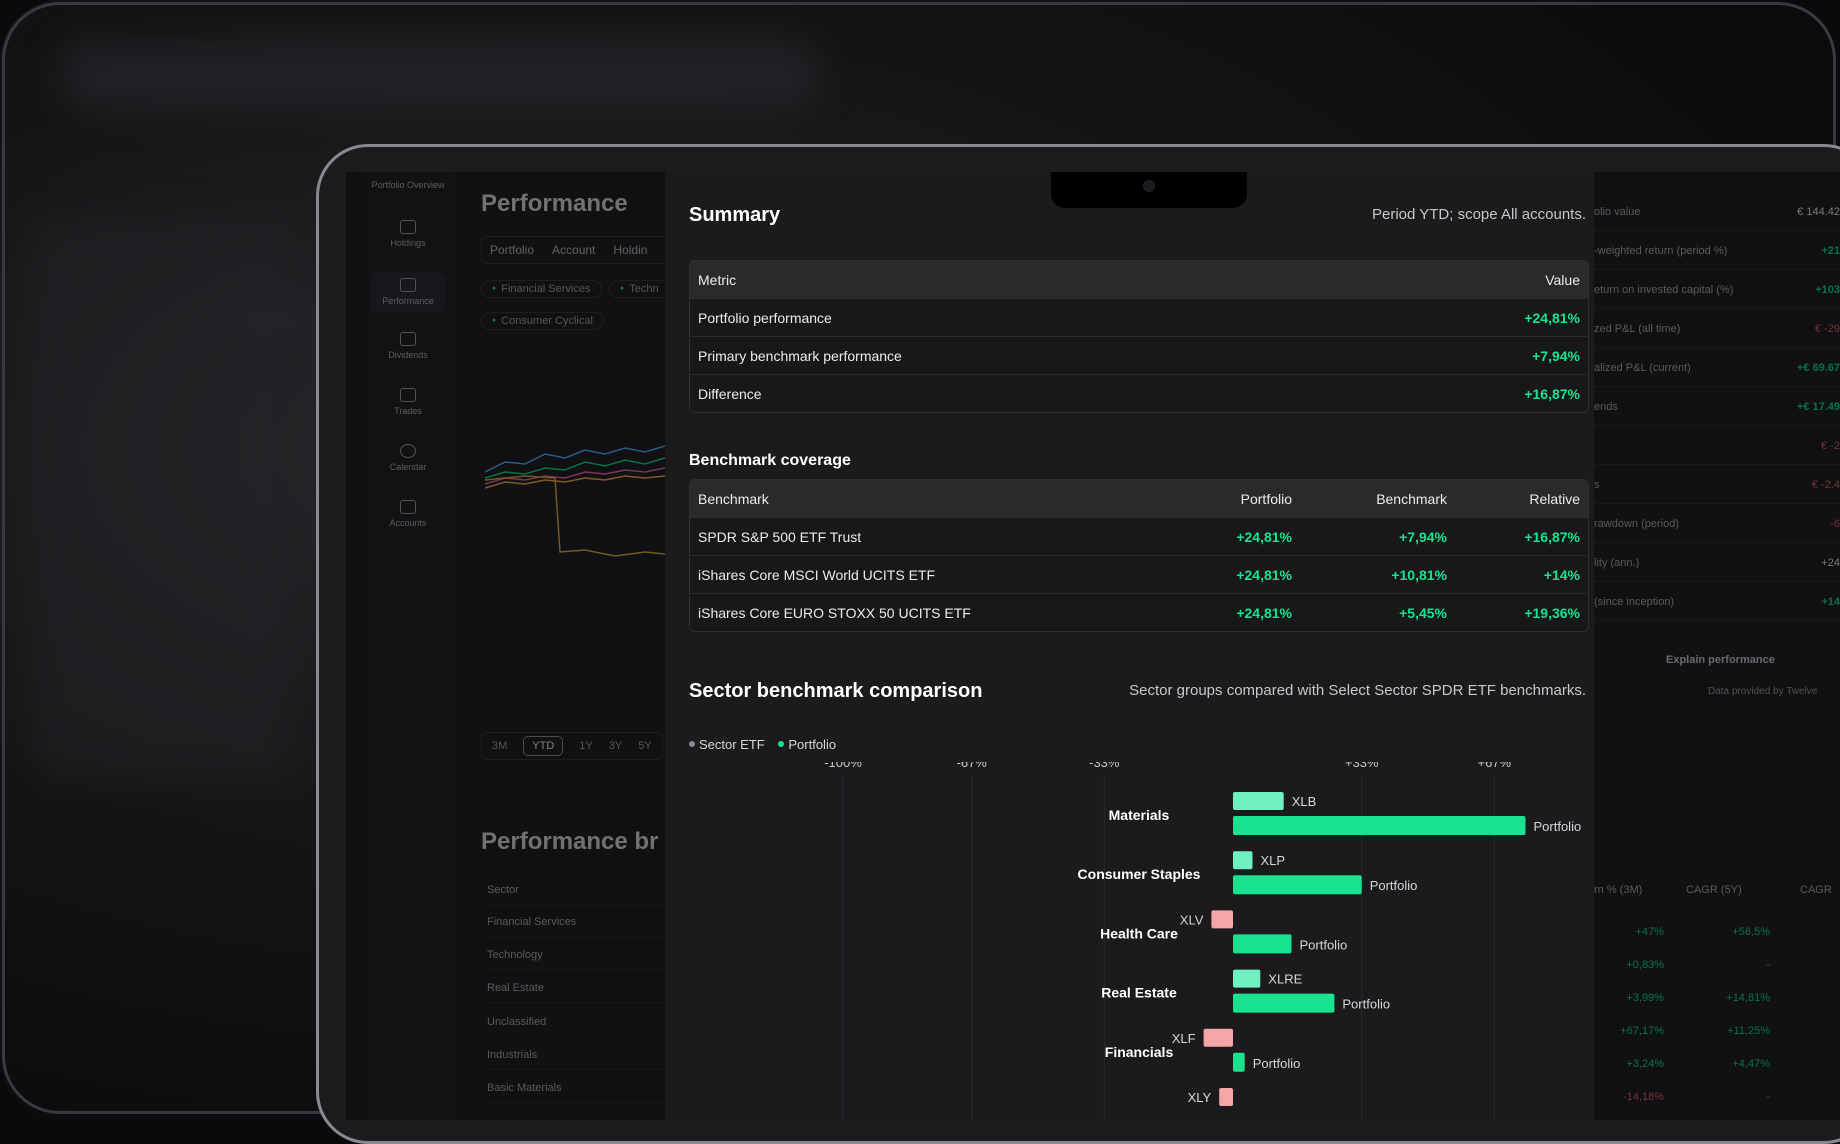  I want to click on sidebar-item-label: Accounts, so click(408, 523).